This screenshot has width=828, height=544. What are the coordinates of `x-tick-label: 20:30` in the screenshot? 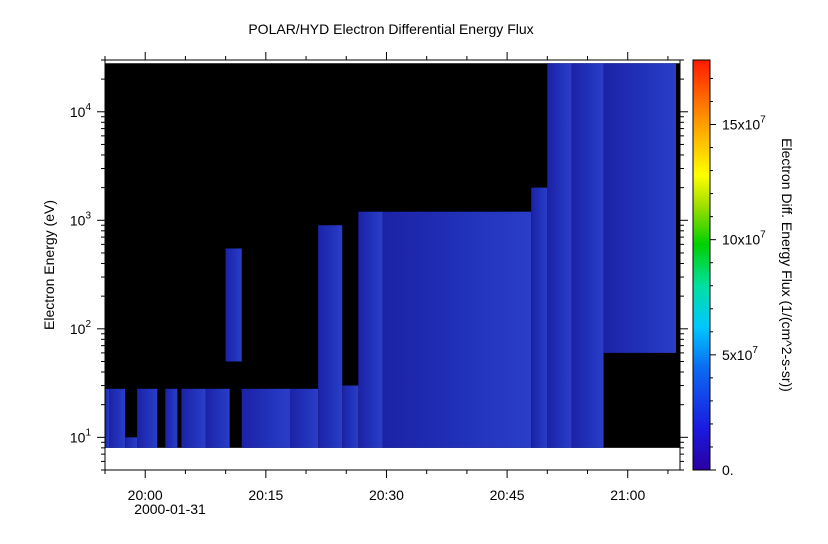 It's located at (386, 495).